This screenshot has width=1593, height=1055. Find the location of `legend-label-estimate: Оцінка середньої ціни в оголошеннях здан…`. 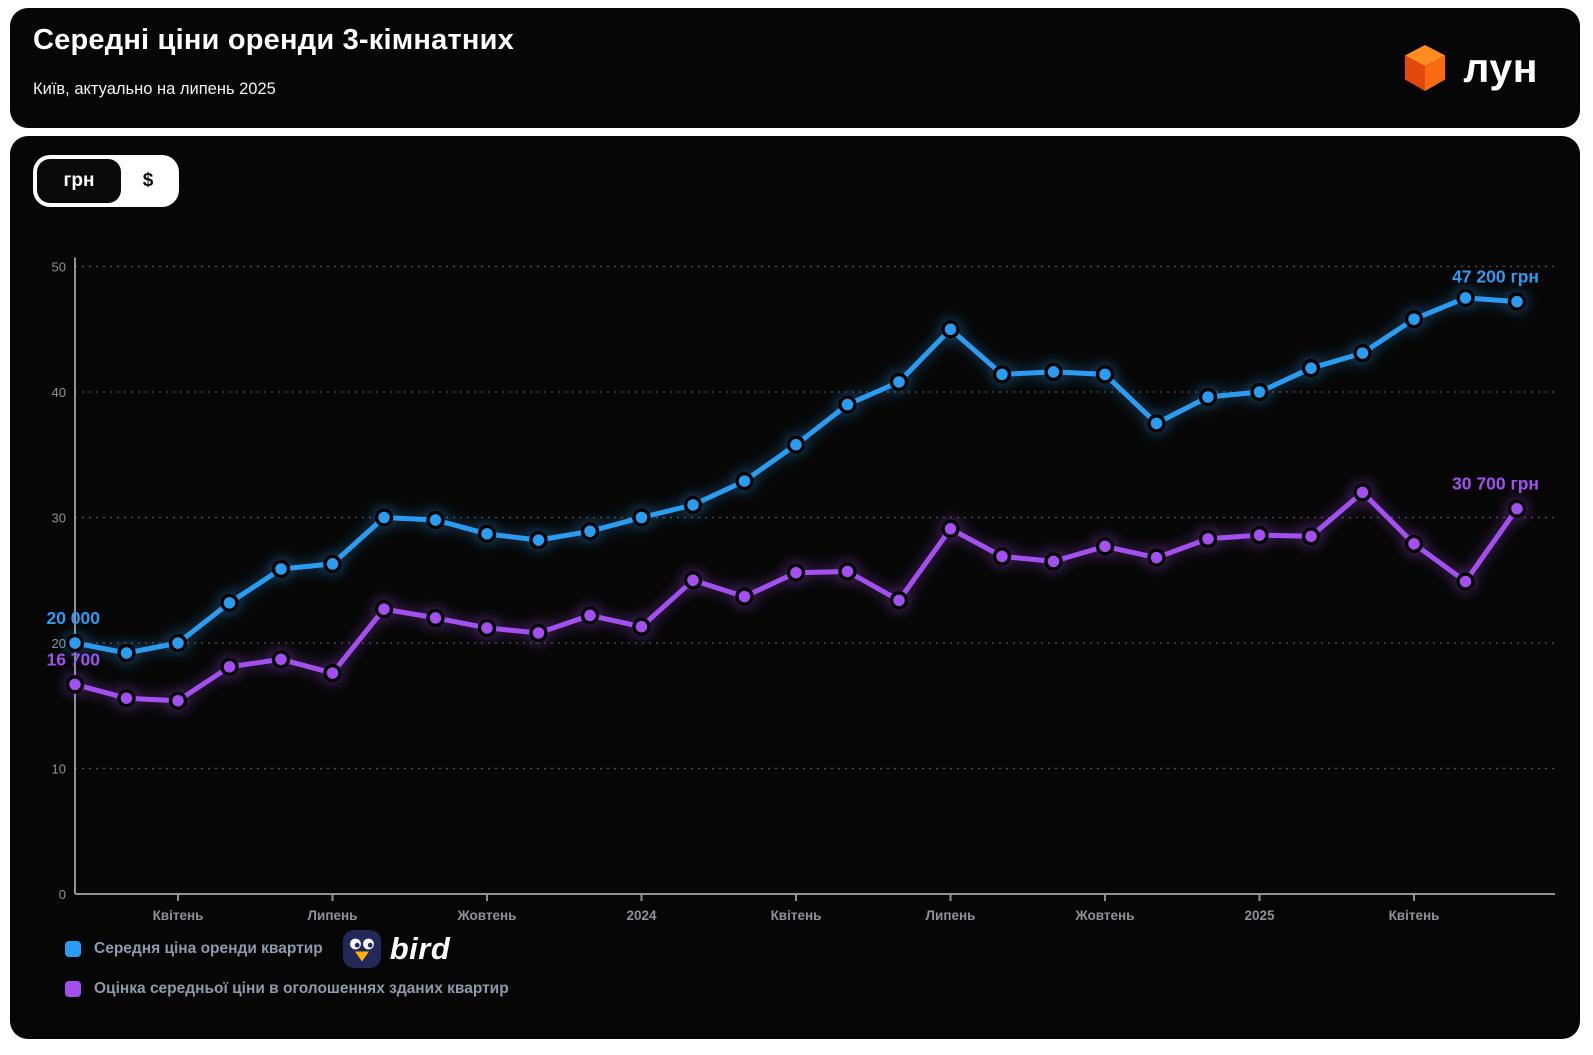

legend-label-estimate: Оцінка середньої ціни в оголошеннях здан… is located at coordinates (301, 988).